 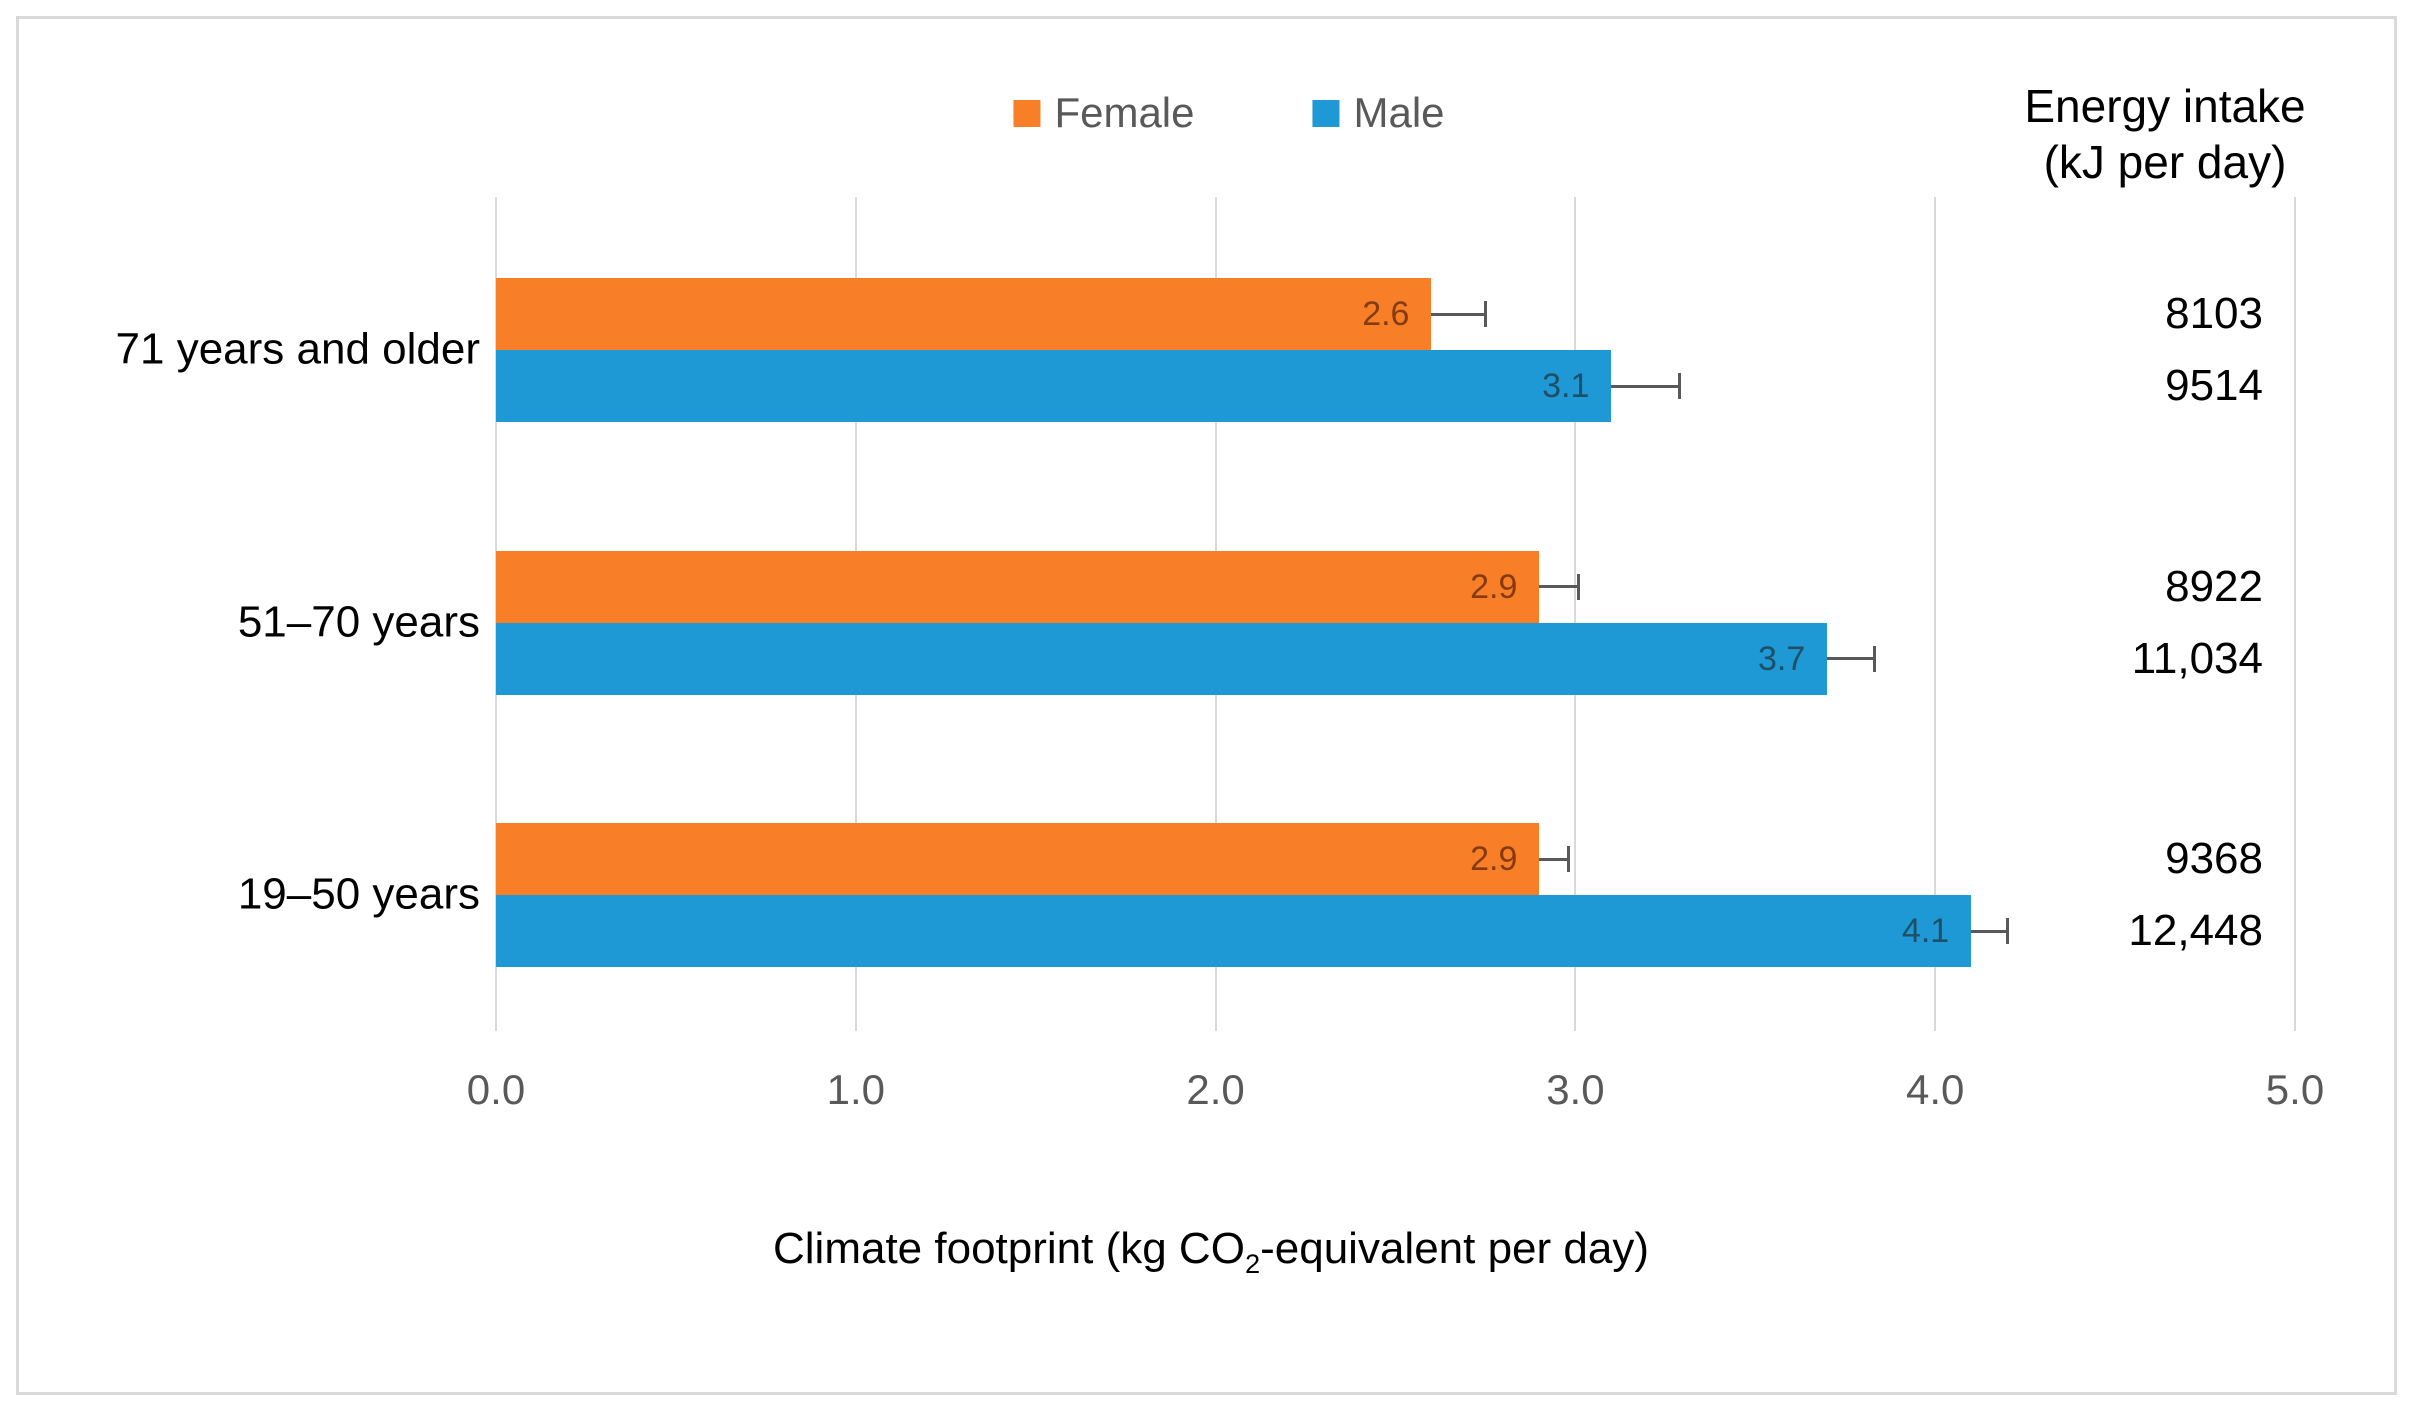 I want to click on bar-value-label: 4.1, so click(x=1925, y=931).